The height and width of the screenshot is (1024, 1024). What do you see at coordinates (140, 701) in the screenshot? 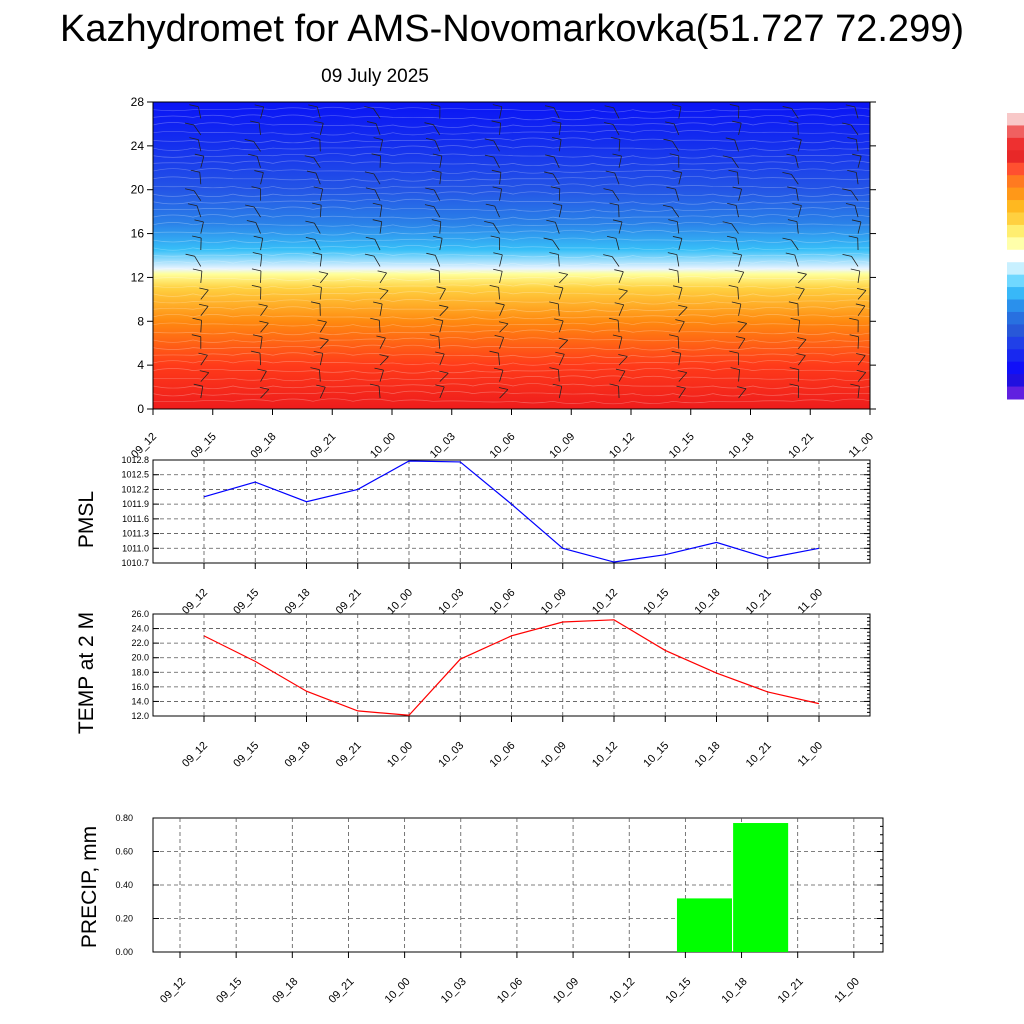
I see `y-tick-label: 14.0` at bounding box center [140, 701].